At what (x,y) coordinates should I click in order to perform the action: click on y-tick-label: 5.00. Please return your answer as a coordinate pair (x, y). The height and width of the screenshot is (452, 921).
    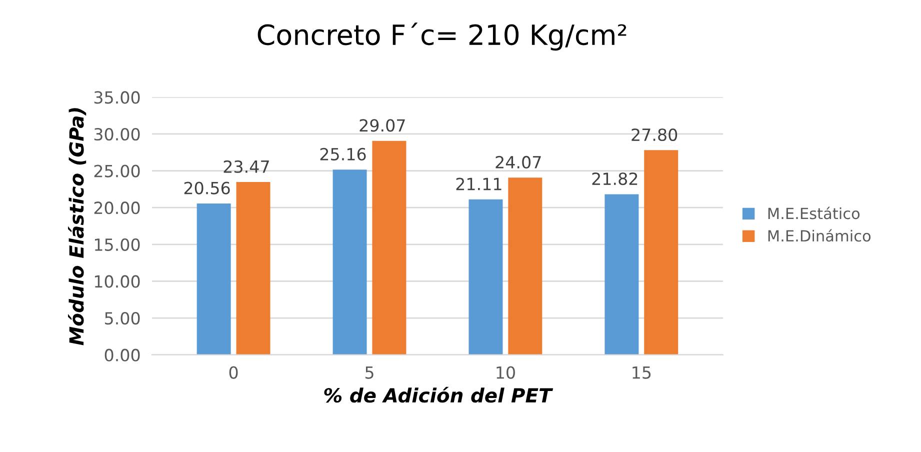
    Looking at the image, I should click on (122, 318).